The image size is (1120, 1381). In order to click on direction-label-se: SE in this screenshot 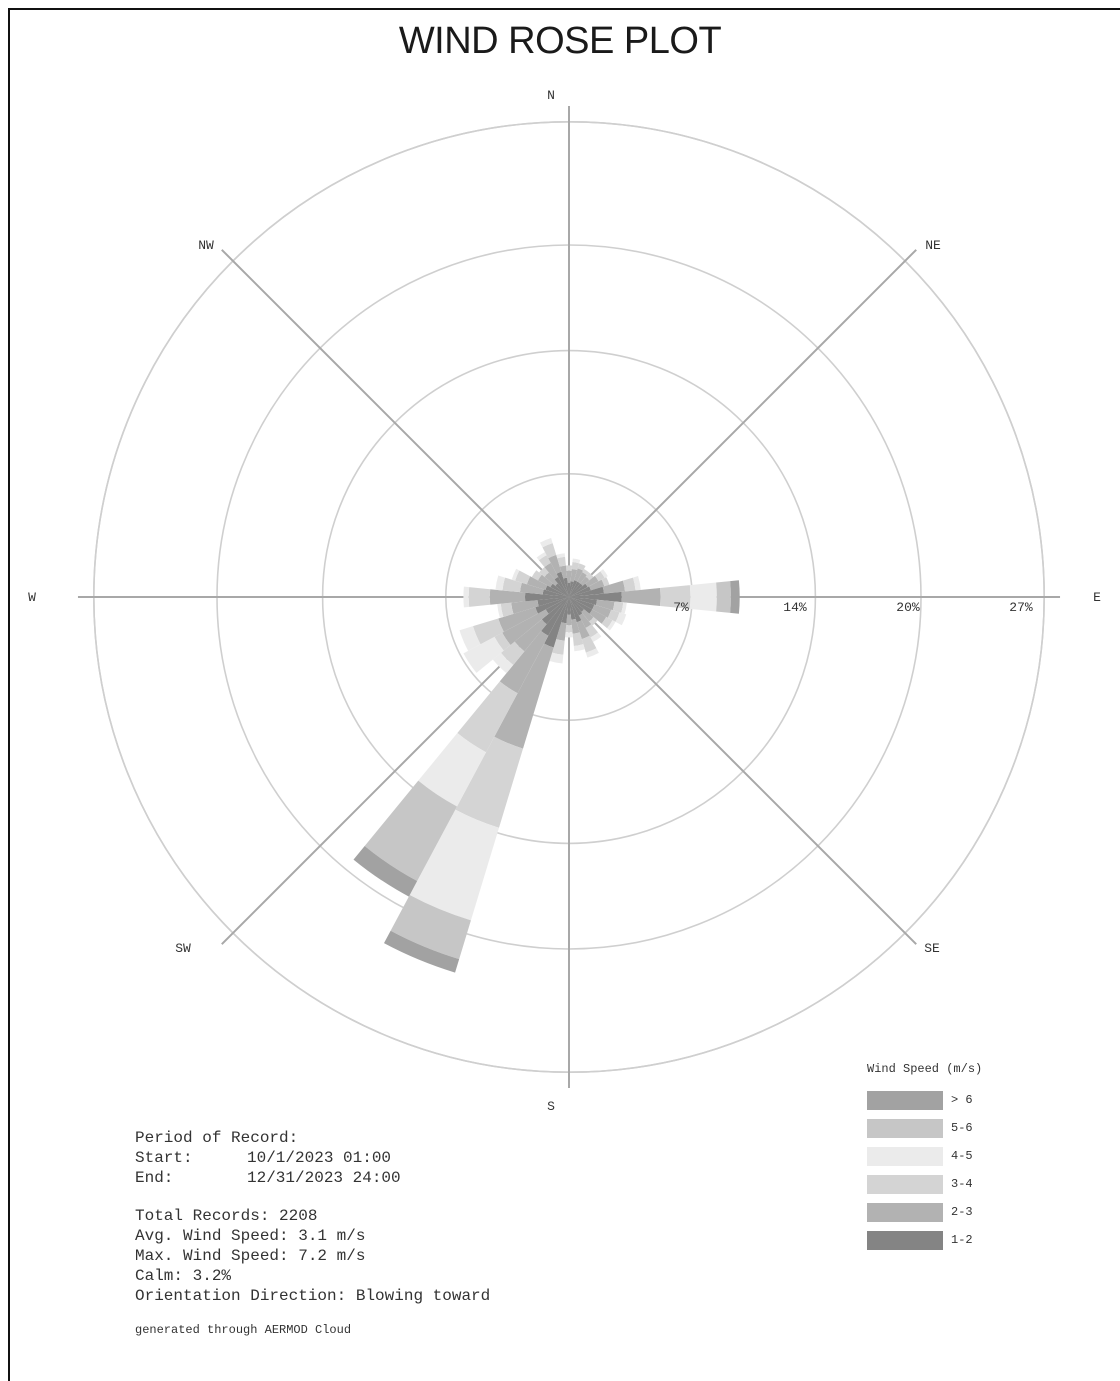, I will do `click(932, 948)`.